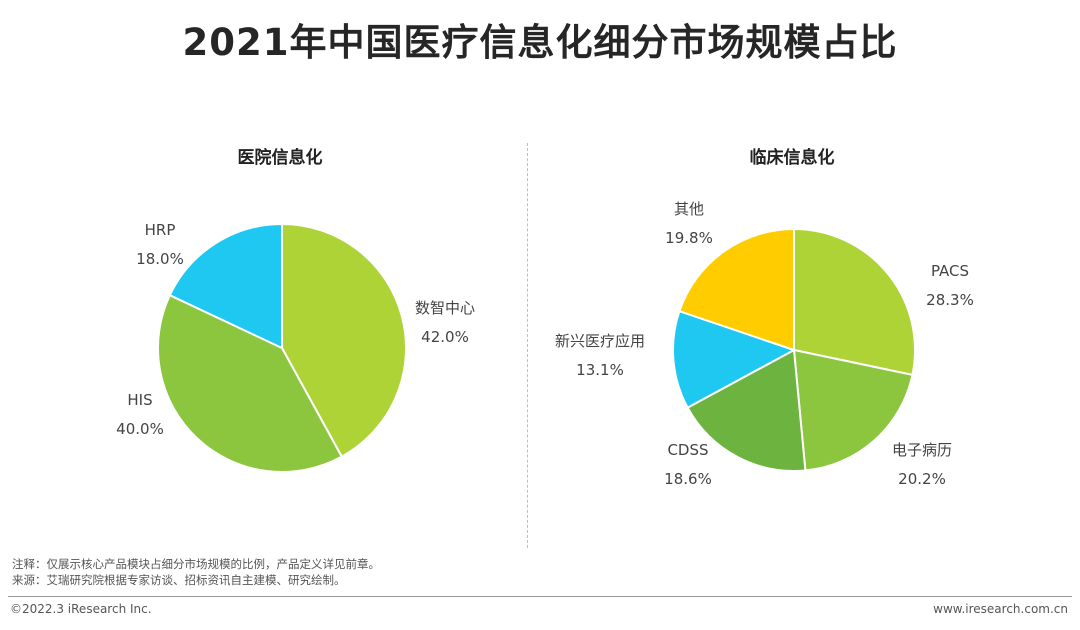 This screenshot has width=1080, height=630. I want to click on website-text: www.iresearch.com.cn, so click(1000, 609).